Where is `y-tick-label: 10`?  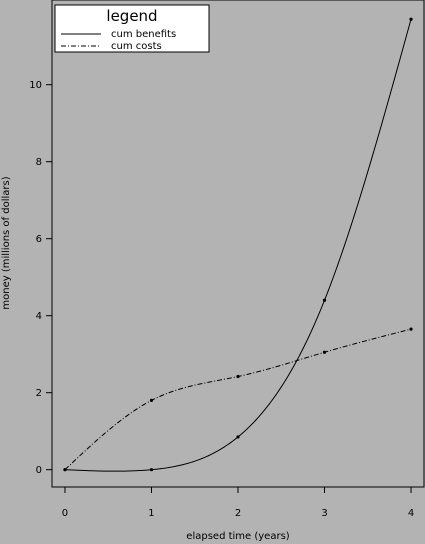 y-tick-label: 10 is located at coordinates (35, 85).